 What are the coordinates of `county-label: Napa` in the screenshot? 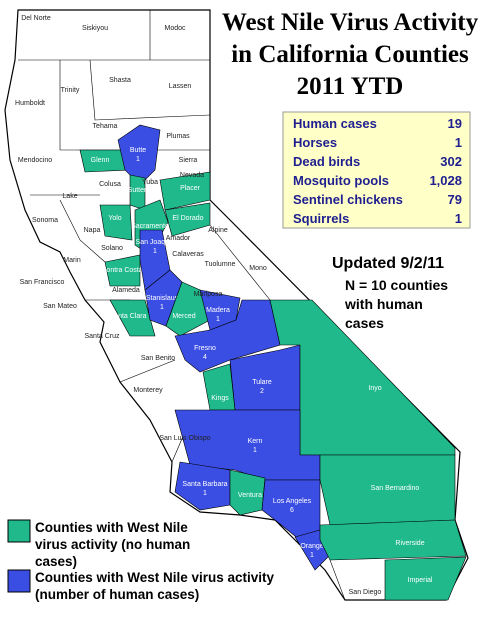 It's located at (92, 230).